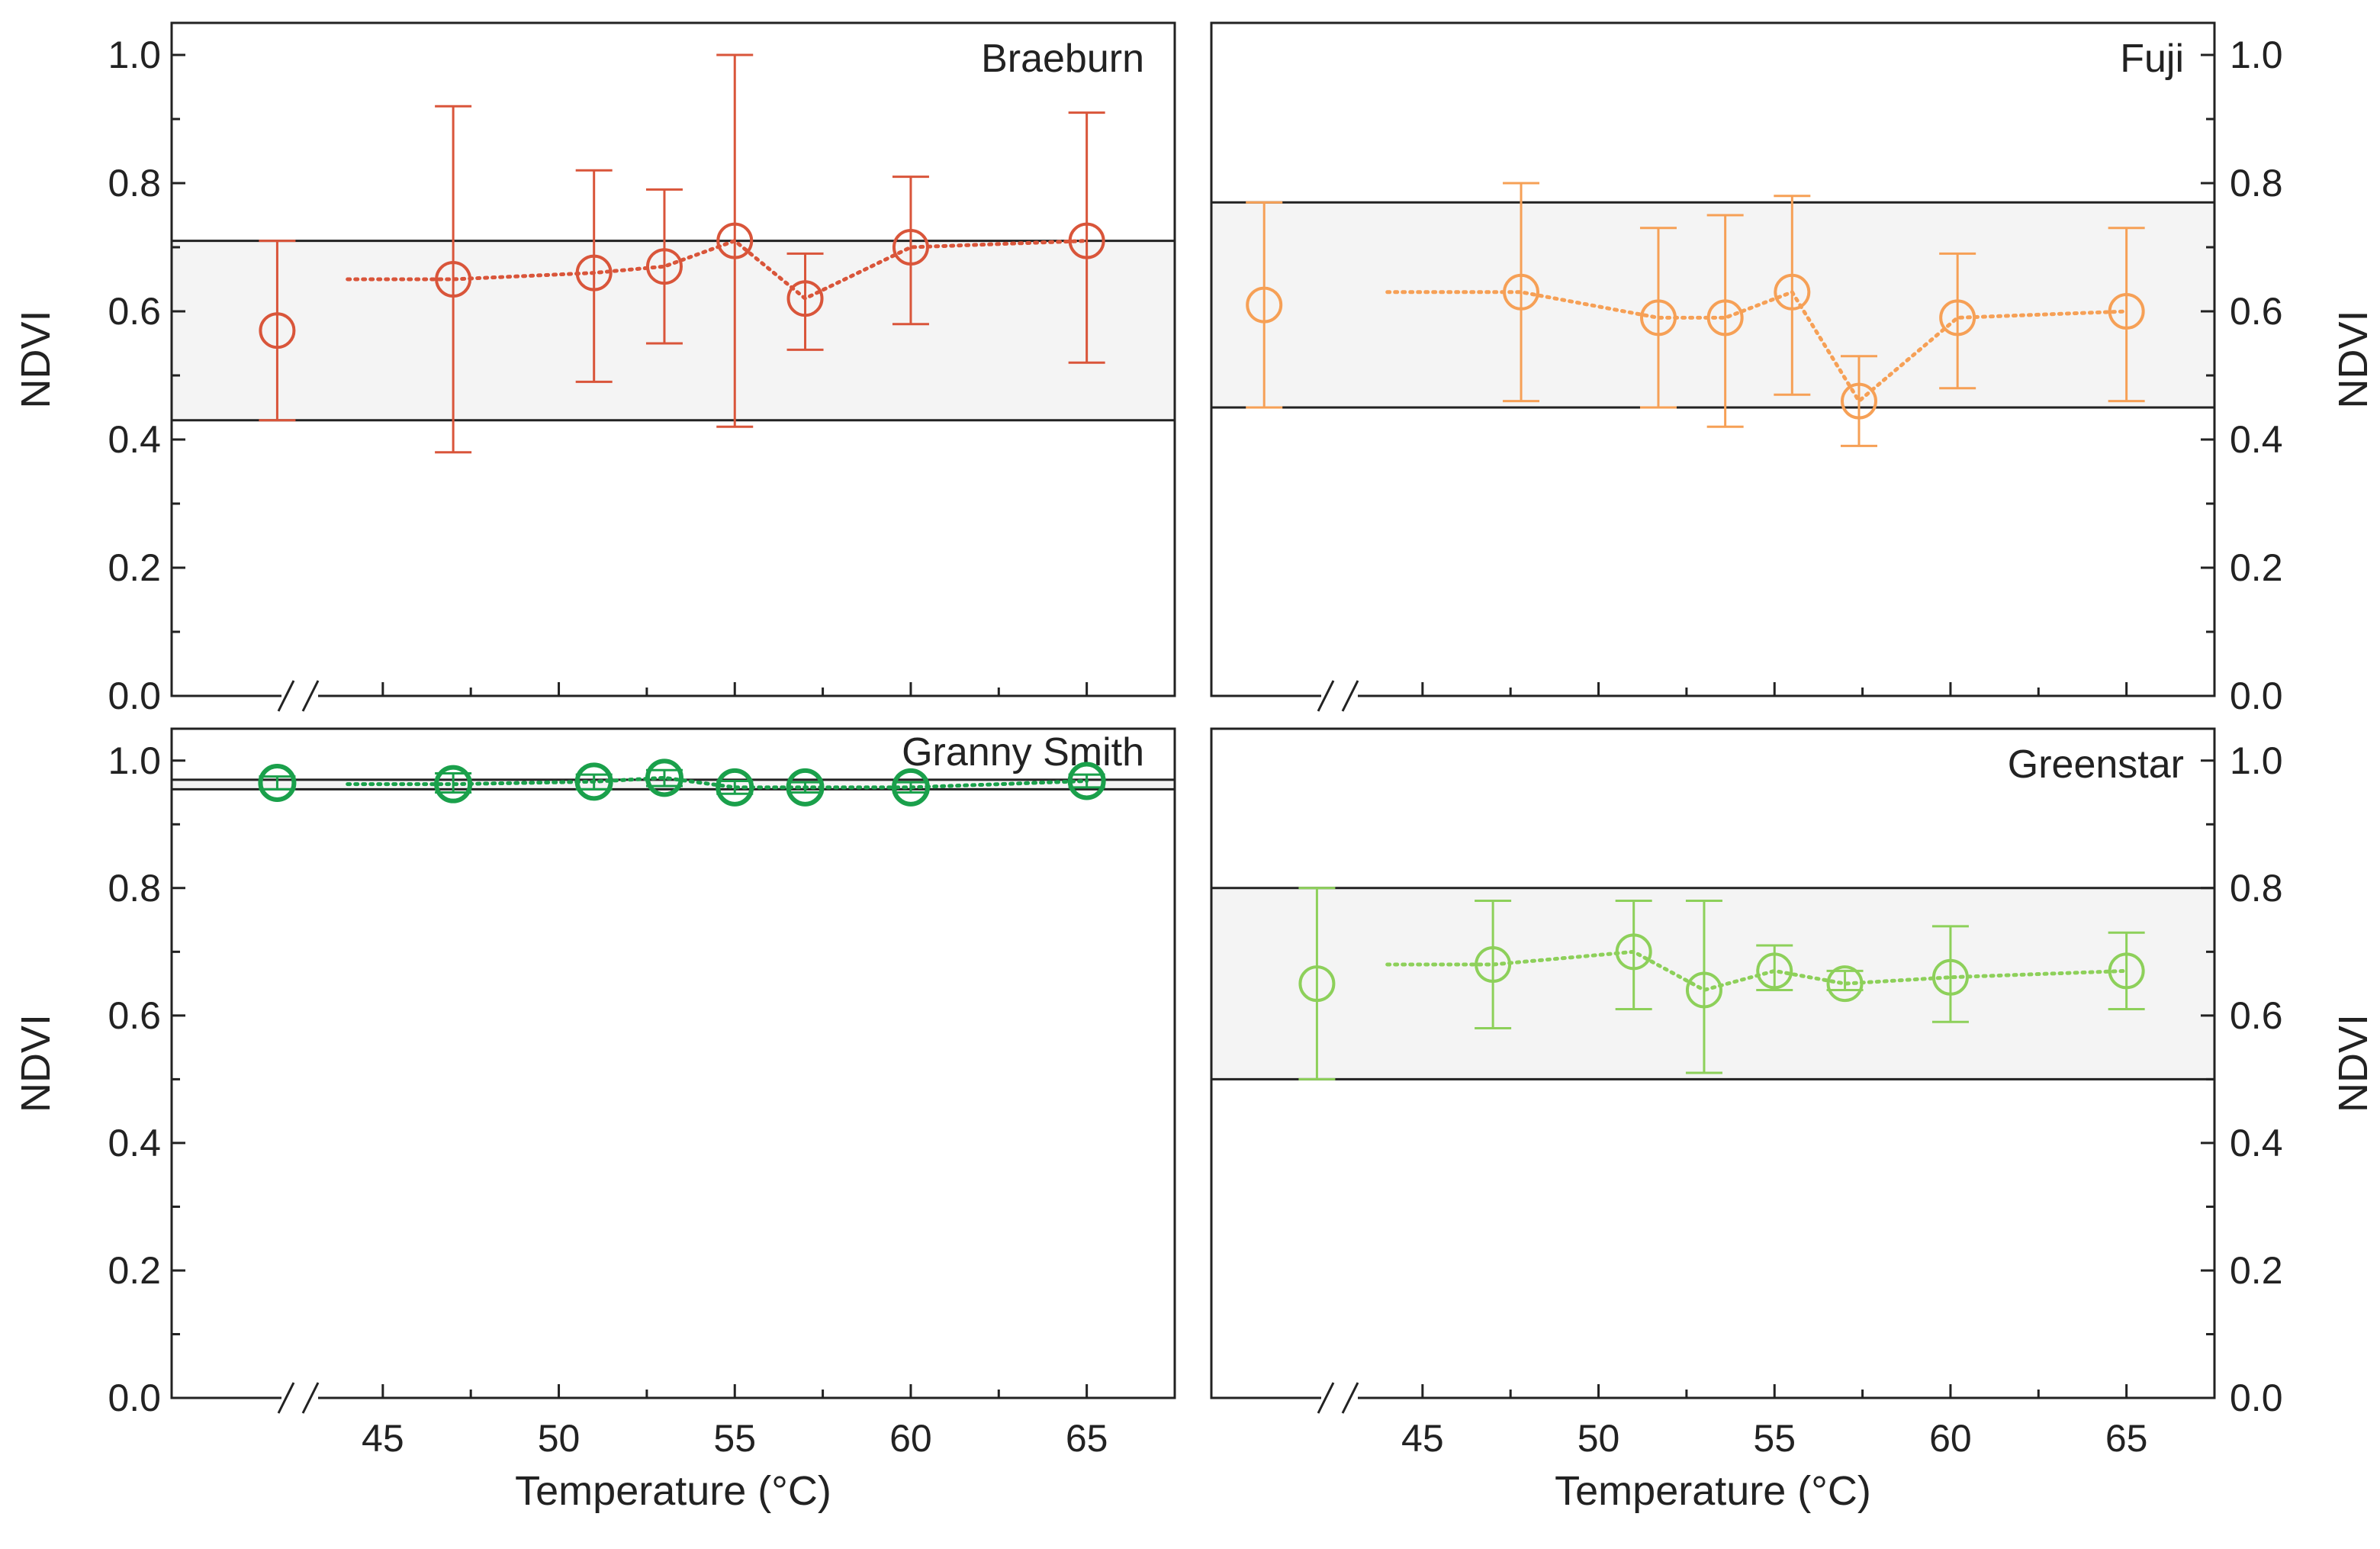  Describe the element at coordinates (1062, 59) in the screenshot. I see `panel-title: Braeburn` at that location.